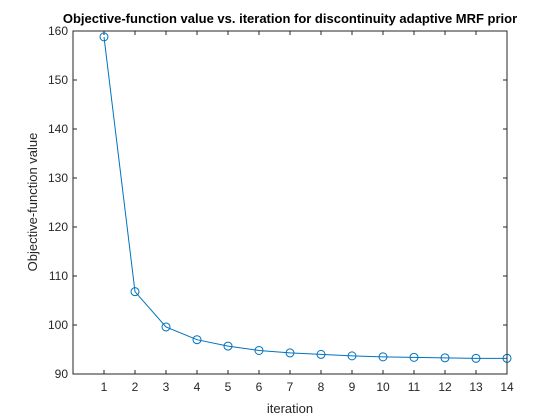 This screenshot has height=420, width=560. I want to click on x-tick-label: 14, so click(507, 387).